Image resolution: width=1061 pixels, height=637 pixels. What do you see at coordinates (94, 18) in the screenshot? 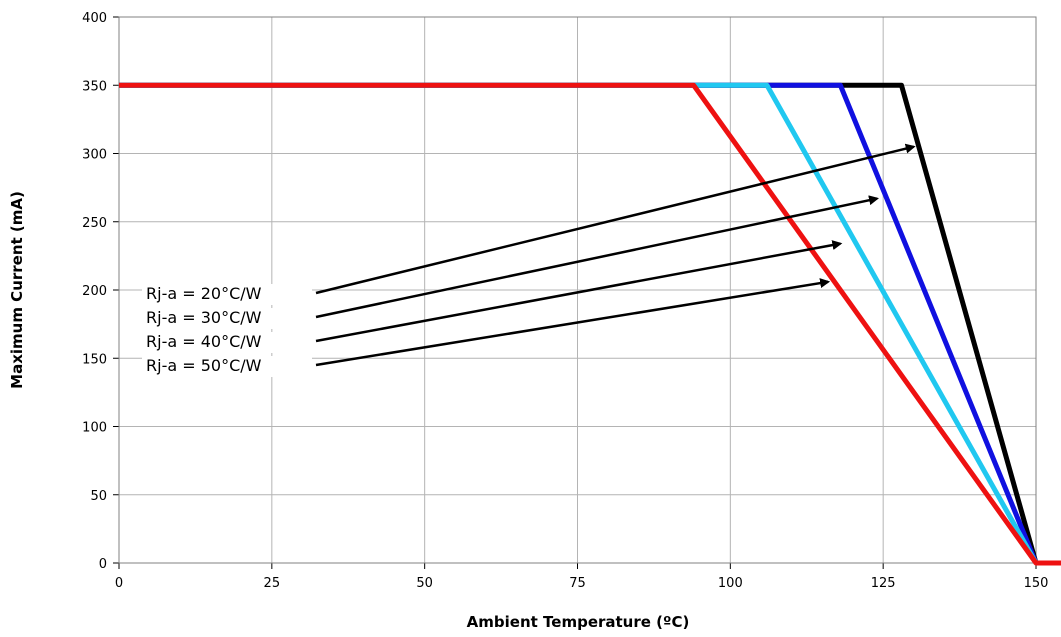
I see `y-tick-label: 400` at bounding box center [94, 18].